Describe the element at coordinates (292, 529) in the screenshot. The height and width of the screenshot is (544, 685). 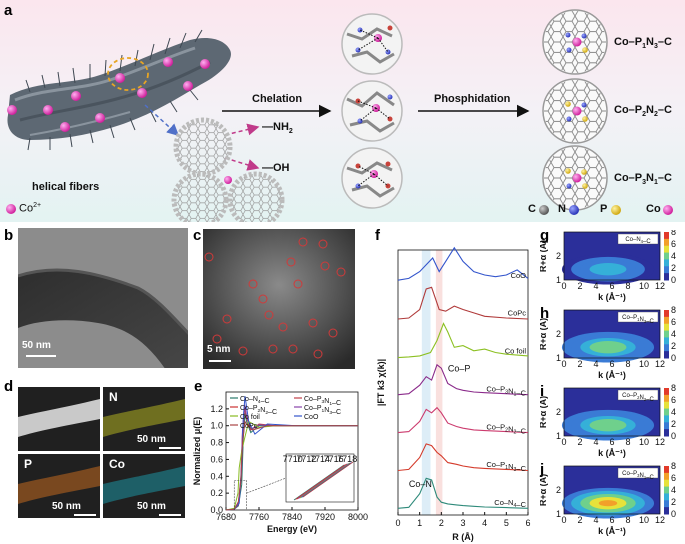
I see `x-axis-label: Energy (eV)` at that location.